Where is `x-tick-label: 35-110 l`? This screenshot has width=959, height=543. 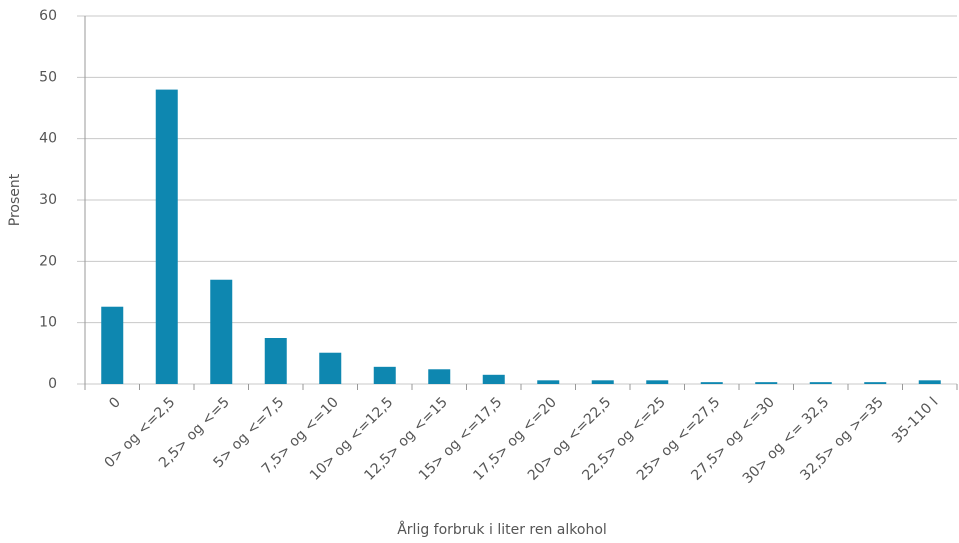 x-tick-label: 35-110 l is located at coordinates (915, 420).